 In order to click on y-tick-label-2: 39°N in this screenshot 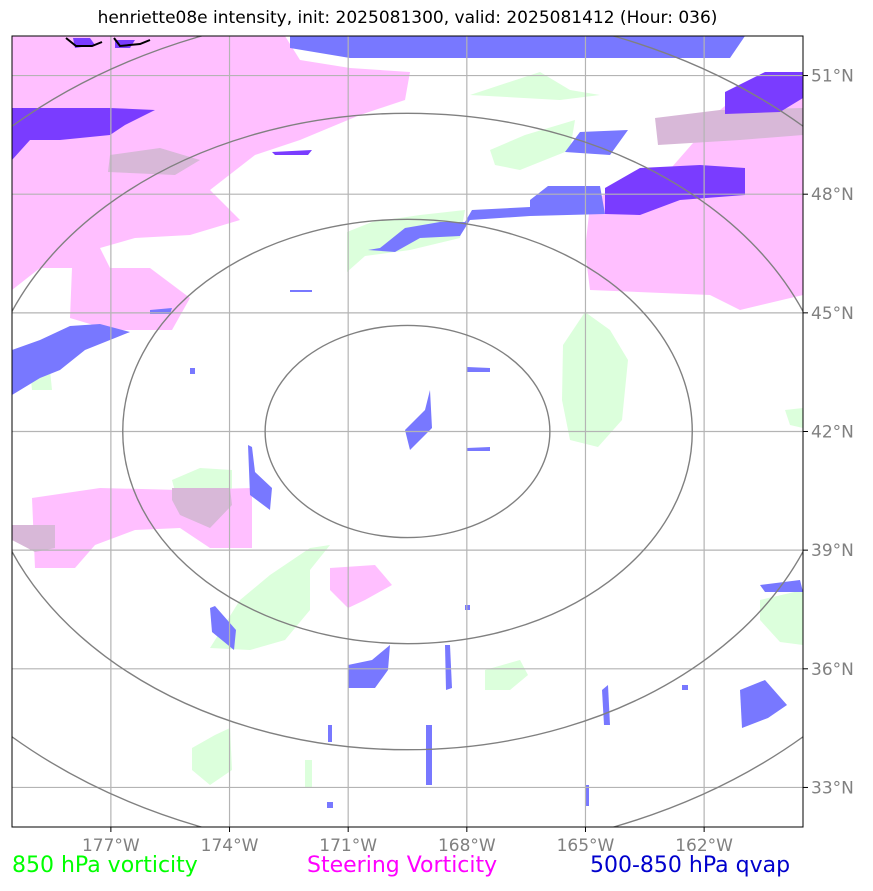, I will do `click(832, 551)`.